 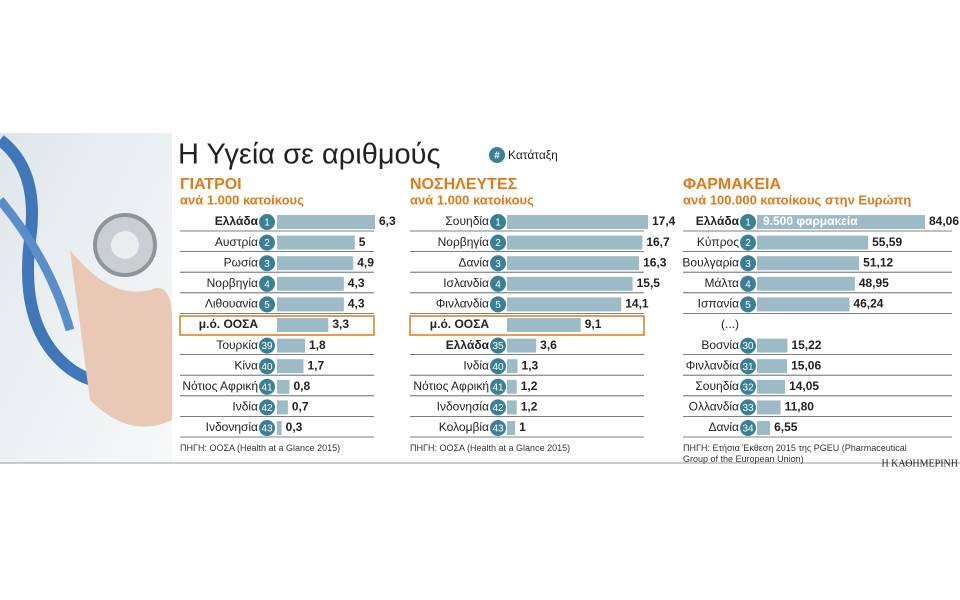 What do you see at coordinates (498, 346) in the screenshot?
I see `rank-label: 35` at bounding box center [498, 346].